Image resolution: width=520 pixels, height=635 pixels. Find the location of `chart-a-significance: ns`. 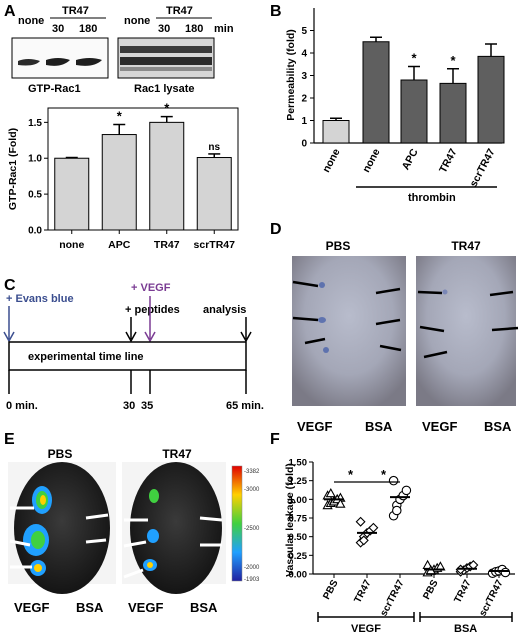

chart-a-significance: ns is located at coordinates (214, 147).